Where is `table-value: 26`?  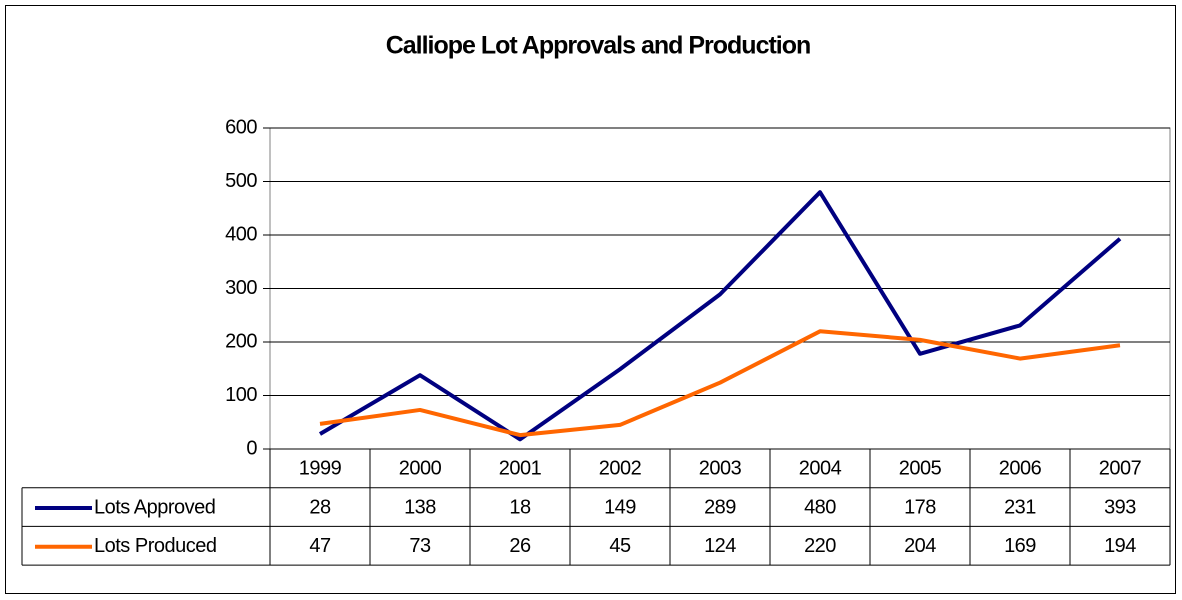
table-value: 26 is located at coordinates (520, 546).